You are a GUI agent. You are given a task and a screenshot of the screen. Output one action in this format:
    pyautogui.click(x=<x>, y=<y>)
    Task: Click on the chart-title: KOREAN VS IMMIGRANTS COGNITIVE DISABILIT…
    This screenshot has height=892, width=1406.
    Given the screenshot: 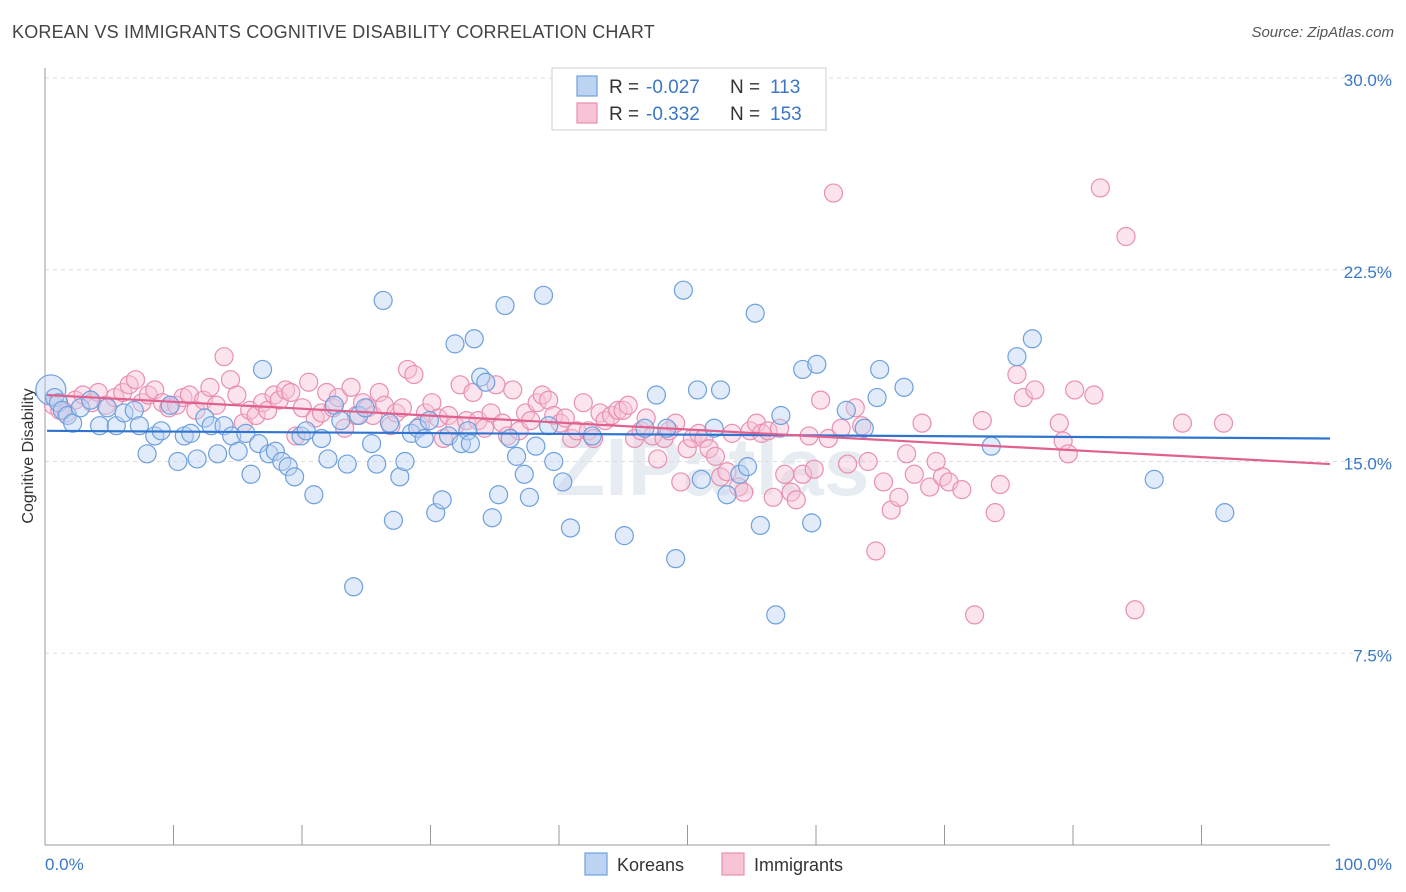 What is the action you would take?
    pyautogui.click(x=333, y=32)
    